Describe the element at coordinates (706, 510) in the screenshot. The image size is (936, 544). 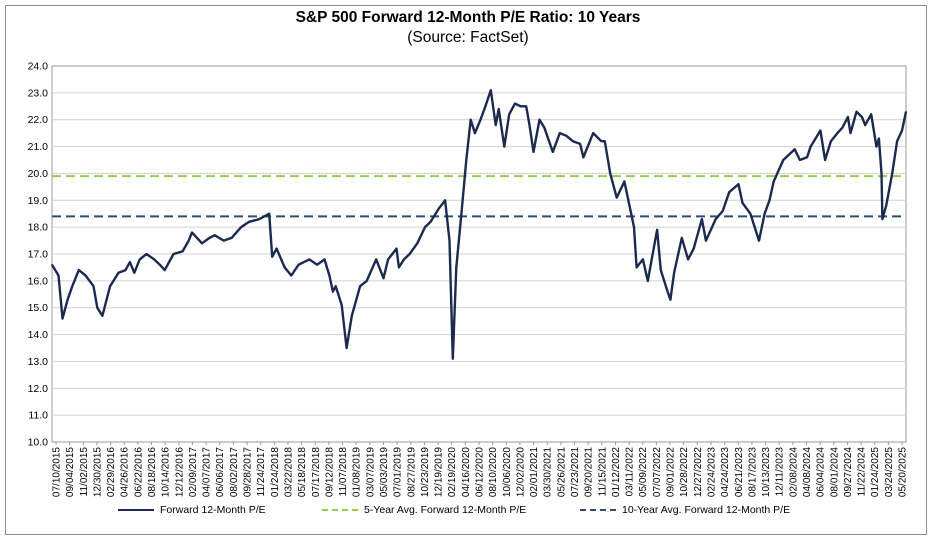
I see `legend-label-avg10: 10-Year Avg. Forward 12-Month P/E` at that location.